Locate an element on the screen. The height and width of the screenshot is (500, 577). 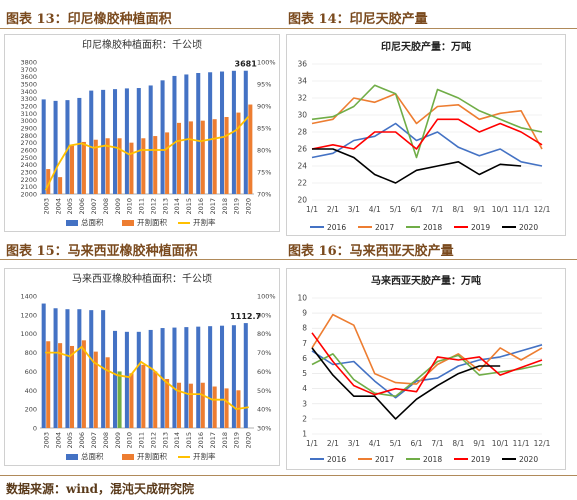
x-tick-label: 5/1 is located at coordinates (396, 443).